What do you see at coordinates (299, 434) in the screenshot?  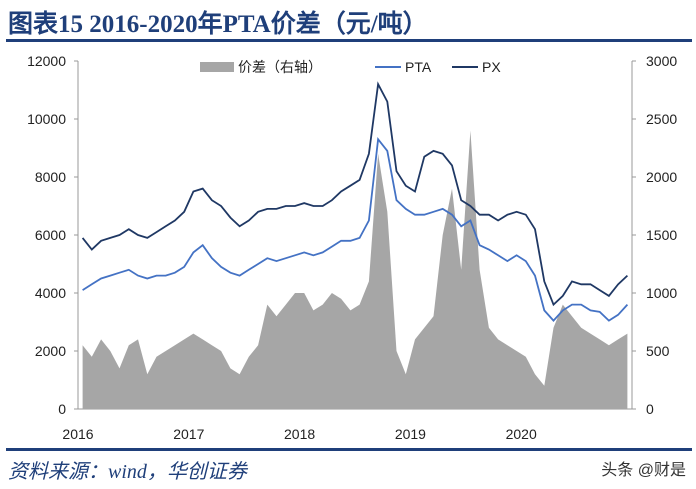 I see `x-tick-label: 2018` at bounding box center [299, 434].